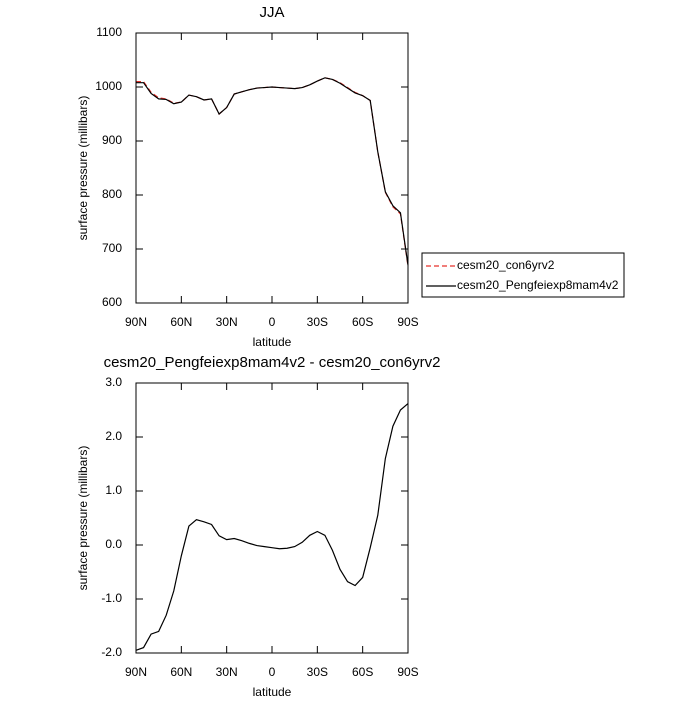 This screenshot has height=705, width=700. I want to click on y-tick-label: 800, so click(112, 194).